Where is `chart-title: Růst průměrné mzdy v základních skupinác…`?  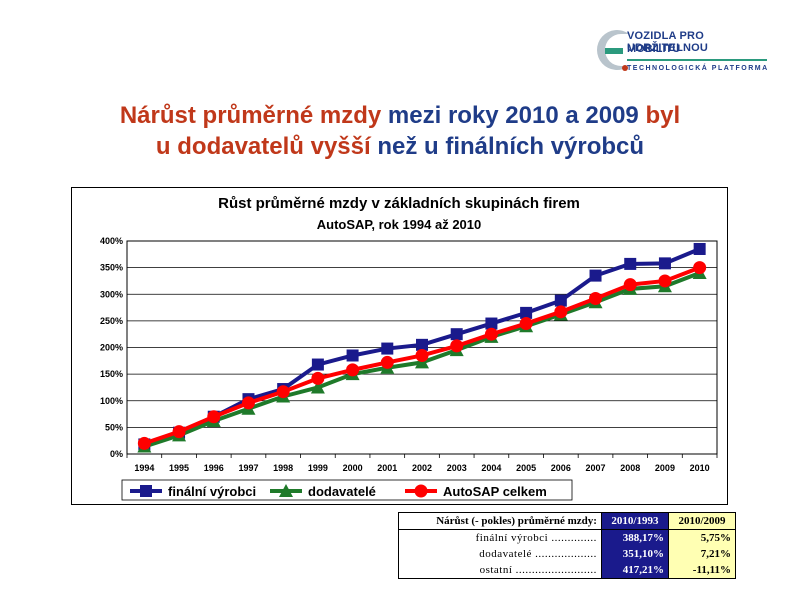
chart-title: Růst průměrné mzdy v základních skupinác… is located at coordinates (399, 203).